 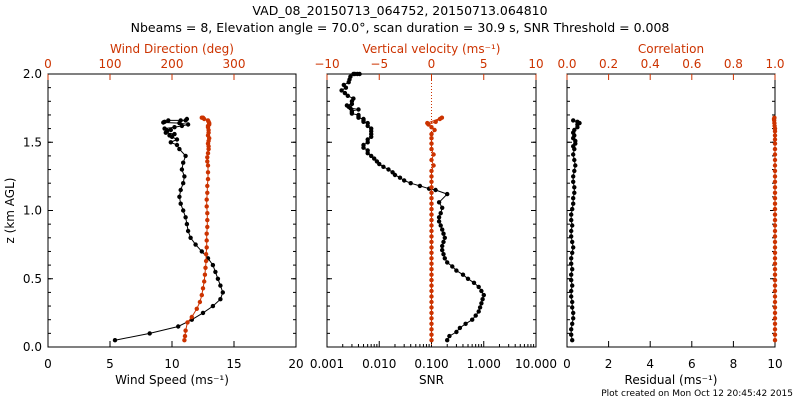 I want to click on bottom-tick-label: 2, so click(x=609, y=364).